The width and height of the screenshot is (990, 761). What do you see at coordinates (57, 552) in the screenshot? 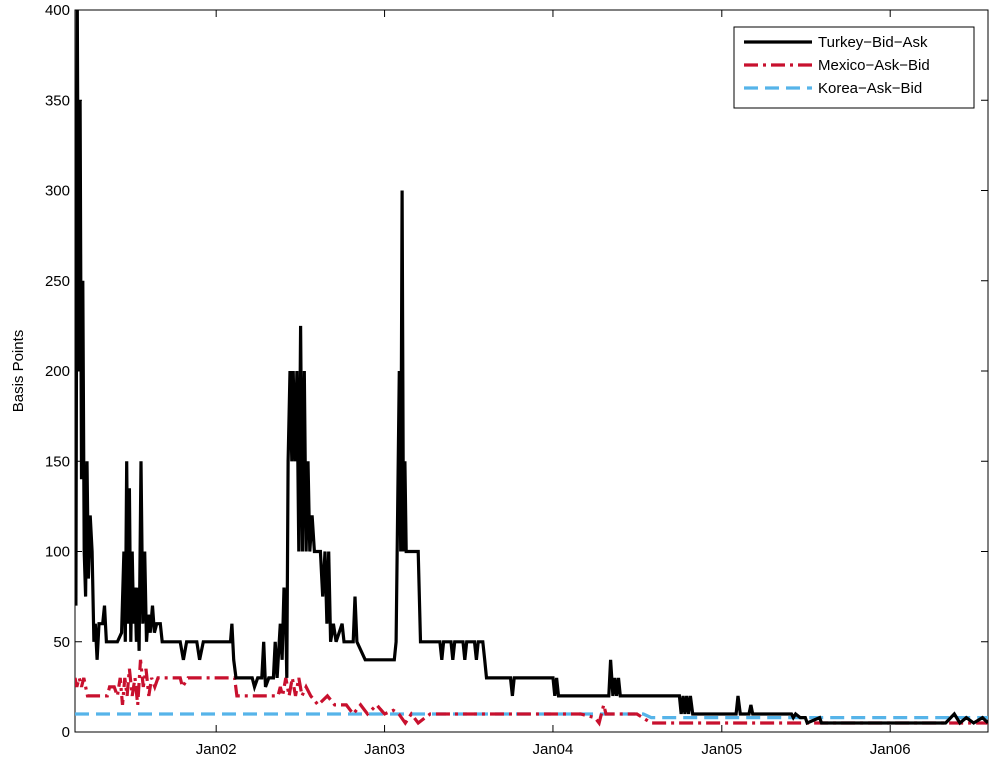
I see `y-tick-label: 100` at bounding box center [57, 552].